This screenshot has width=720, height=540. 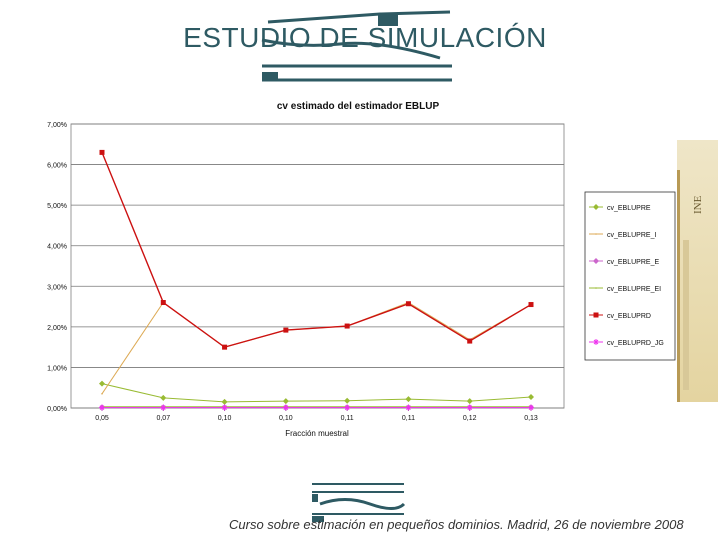 What do you see at coordinates (698, 204) in the screenshot?
I see `svg-text: INE` at bounding box center [698, 204].